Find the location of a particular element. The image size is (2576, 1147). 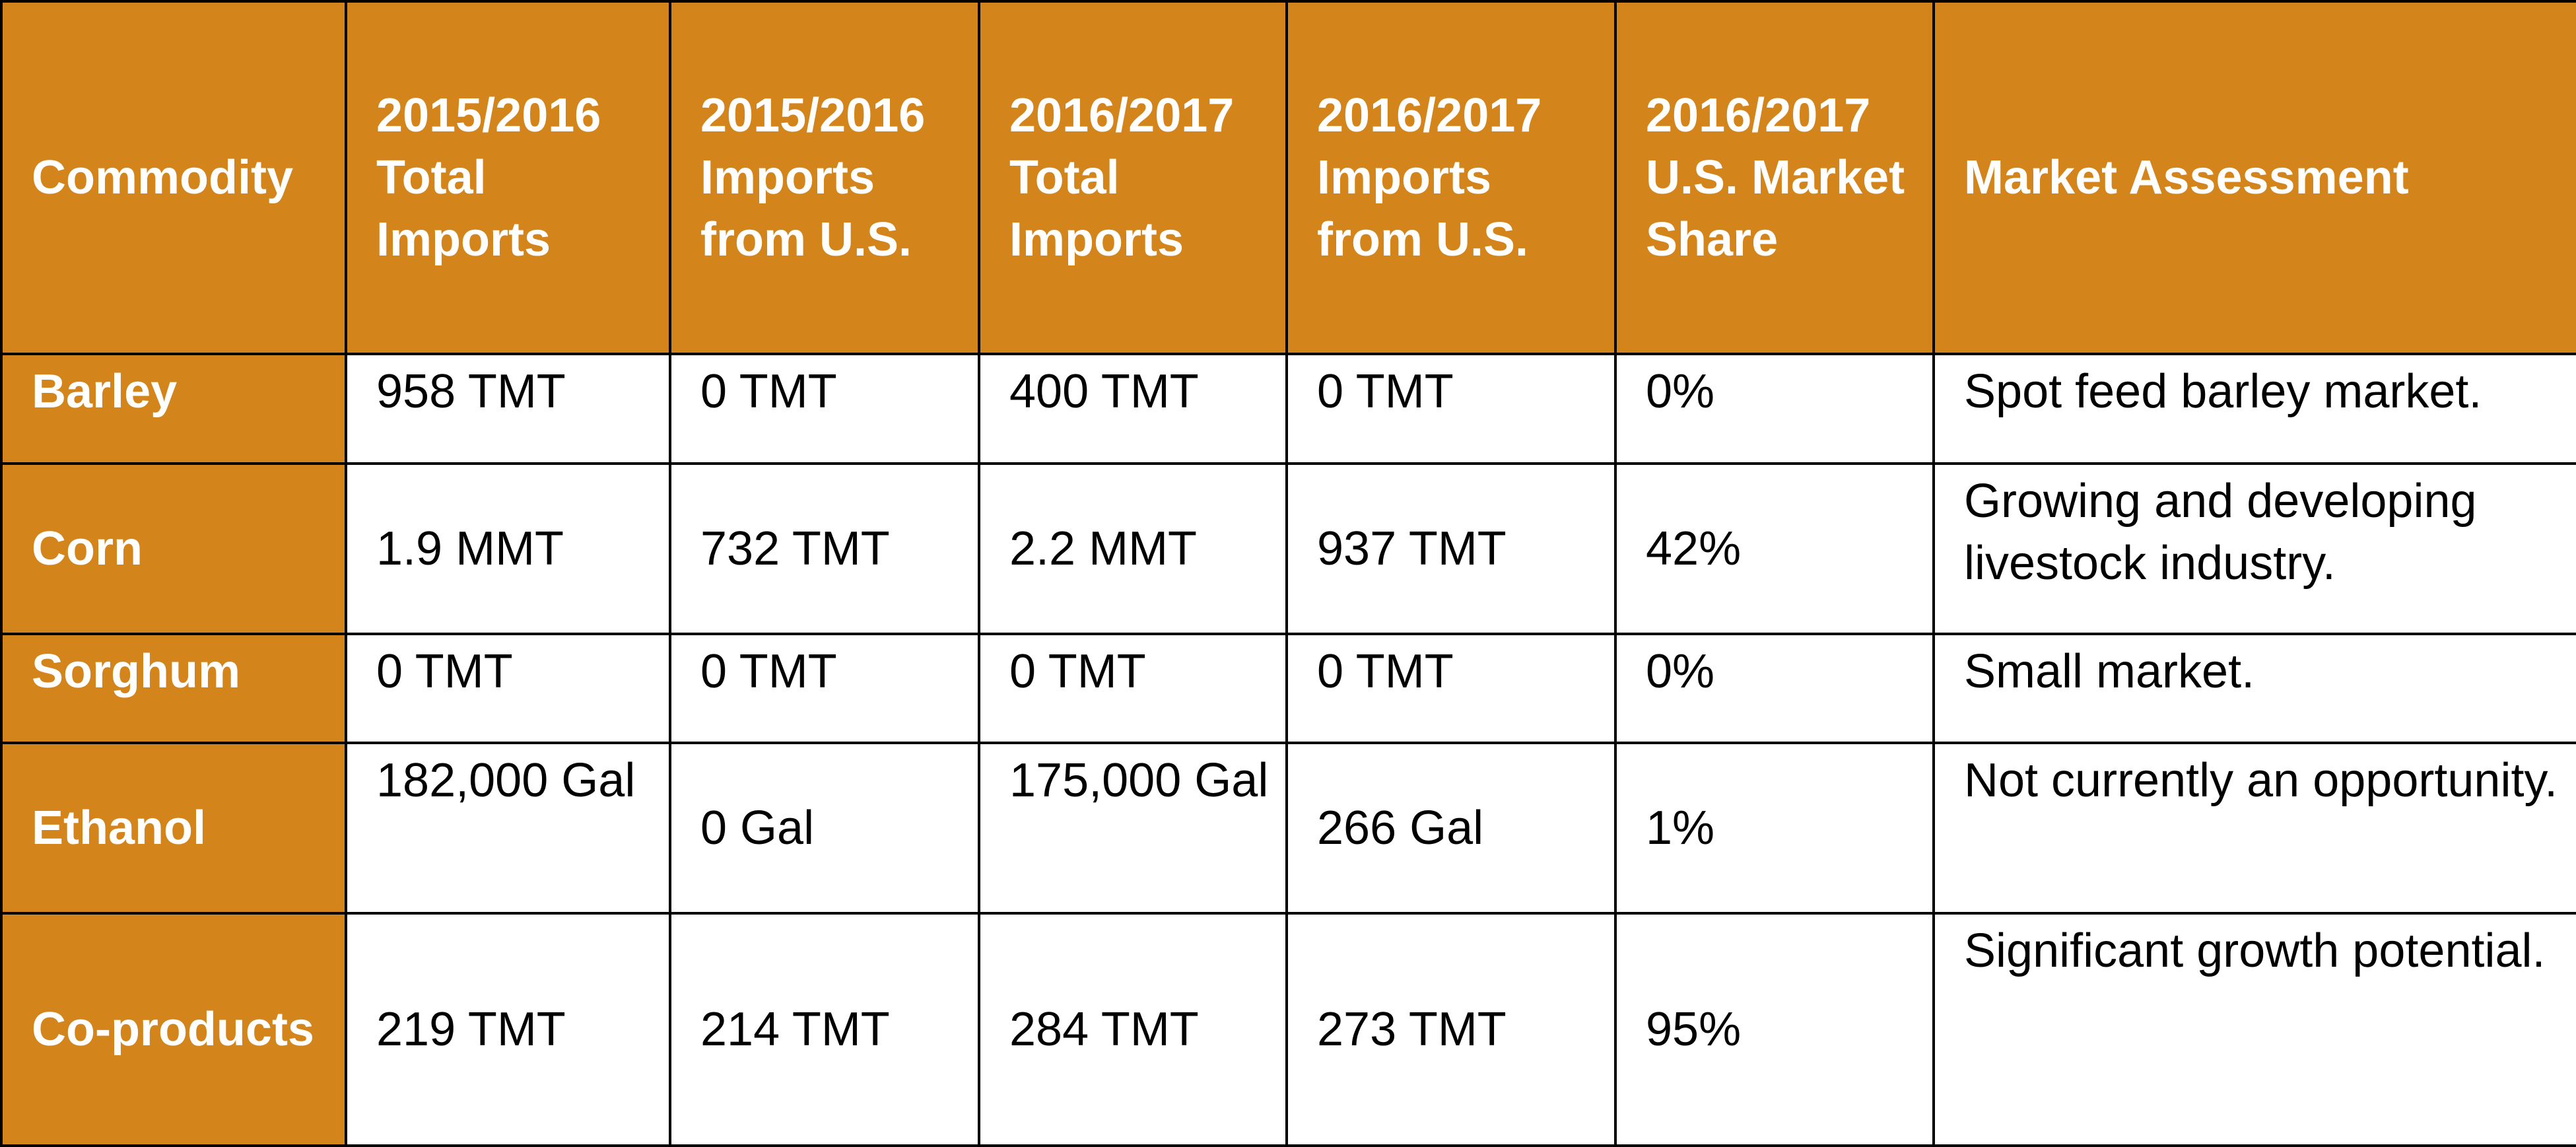

header-commodity: Commodity is located at coordinates (174, 177).